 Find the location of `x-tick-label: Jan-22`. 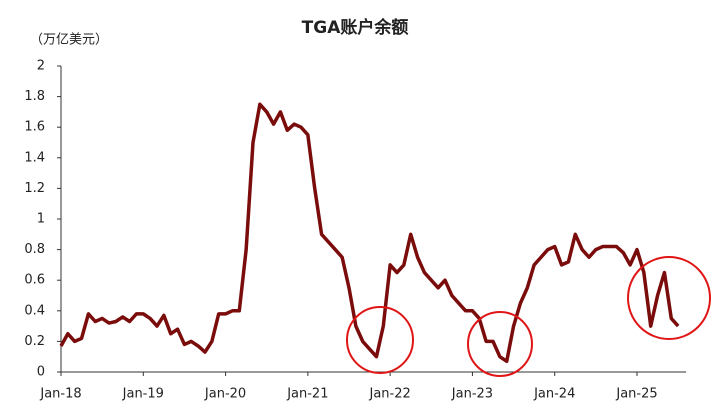

x-tick-label: Jan-22 is located at coordinates (390, 394).